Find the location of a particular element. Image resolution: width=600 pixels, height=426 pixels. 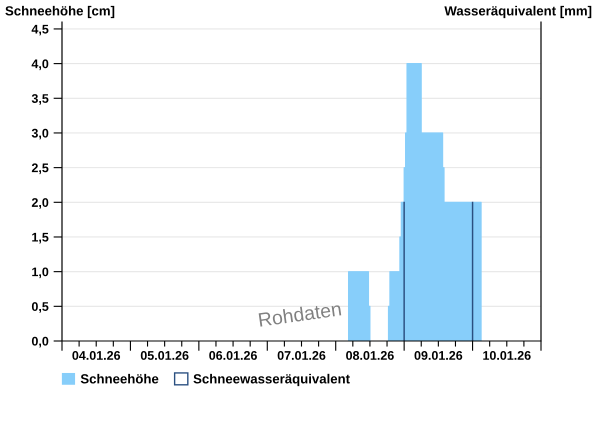

y-tick-label: 3,5 is located at coordinates (40, 99).